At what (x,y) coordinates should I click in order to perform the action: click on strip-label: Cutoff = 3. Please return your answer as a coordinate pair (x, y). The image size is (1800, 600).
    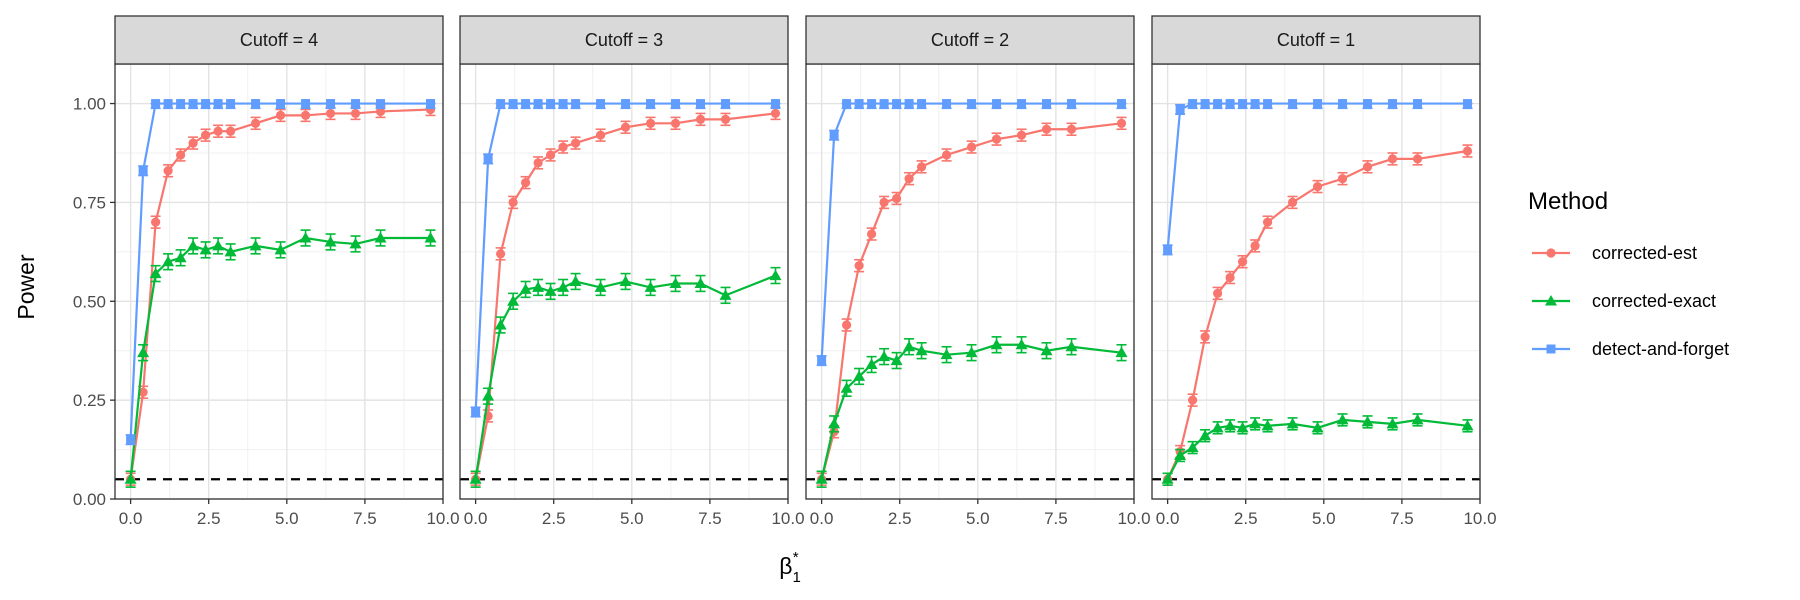
    Looking at the image, I should click on (624, 40).